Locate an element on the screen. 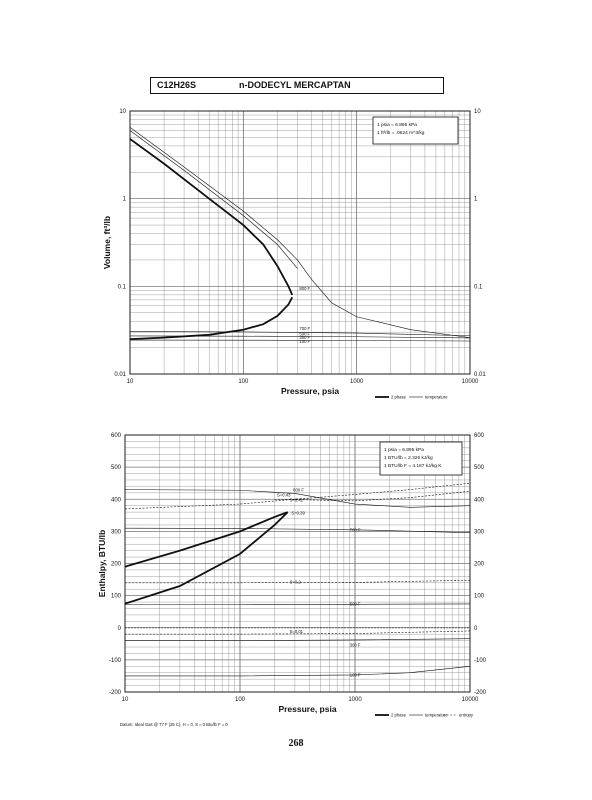  y-tick-label-right: 0 is located at coordinates (476, 629).